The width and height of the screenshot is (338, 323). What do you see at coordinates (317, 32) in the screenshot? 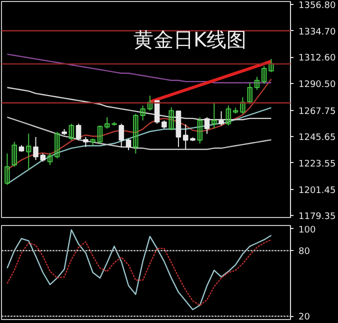
I see `y-tick-label: 1334.70` at bounding box center [317, 32].